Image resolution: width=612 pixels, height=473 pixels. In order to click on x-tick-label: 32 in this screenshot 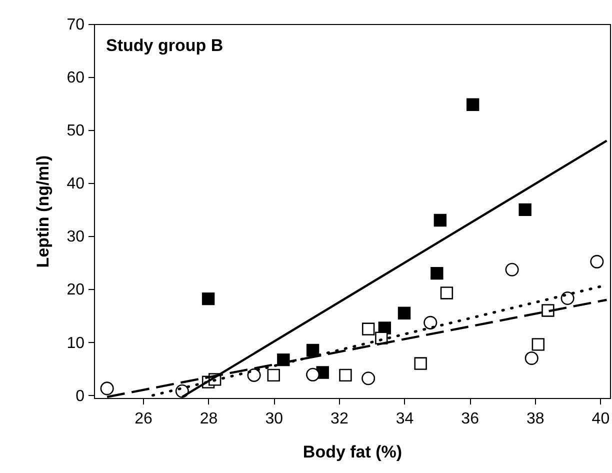, I will do `click(339, 419)`.